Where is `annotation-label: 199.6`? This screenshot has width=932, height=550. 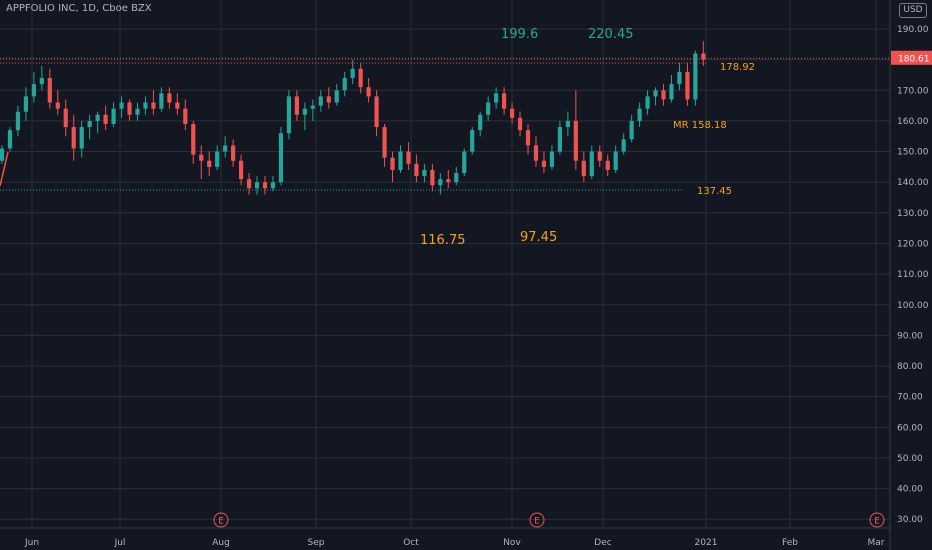
annotation-label: 199.6 is located at coordinates (519, 34).